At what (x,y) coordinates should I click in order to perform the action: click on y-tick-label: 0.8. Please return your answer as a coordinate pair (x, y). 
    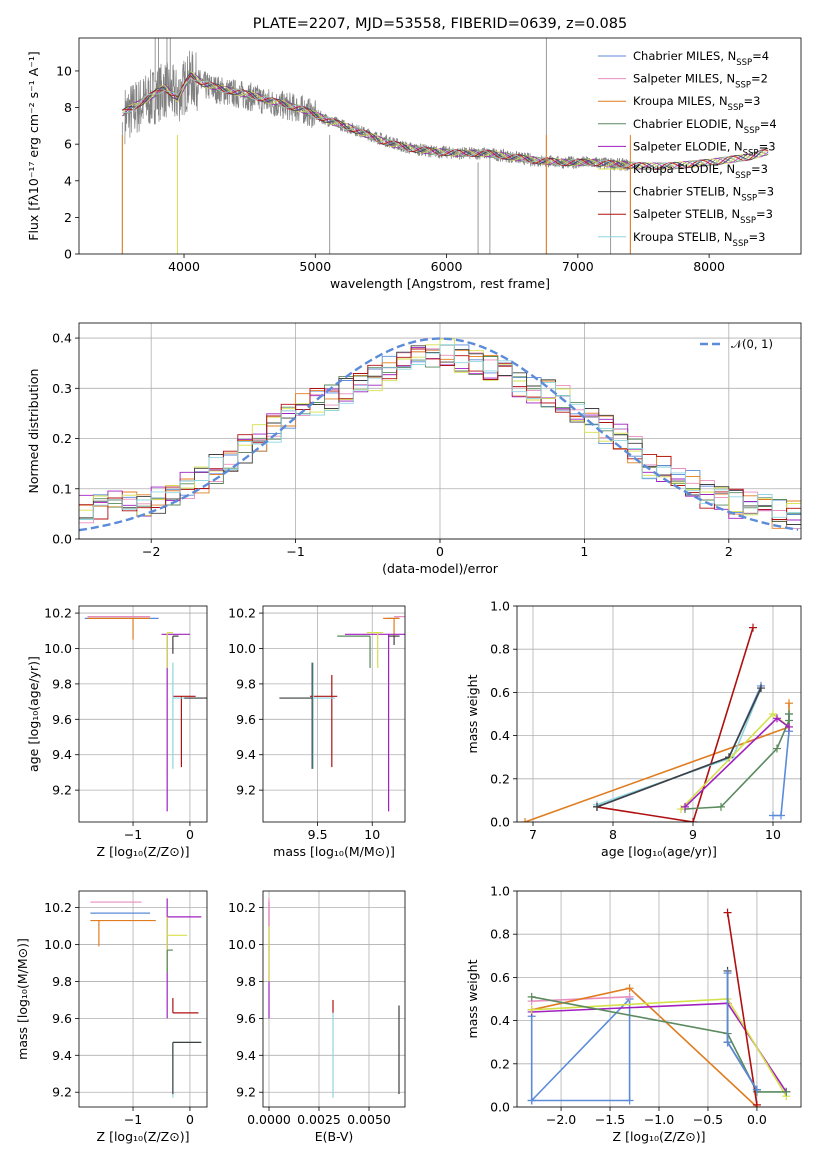
    Looking at the image, I should click on (500, 934).